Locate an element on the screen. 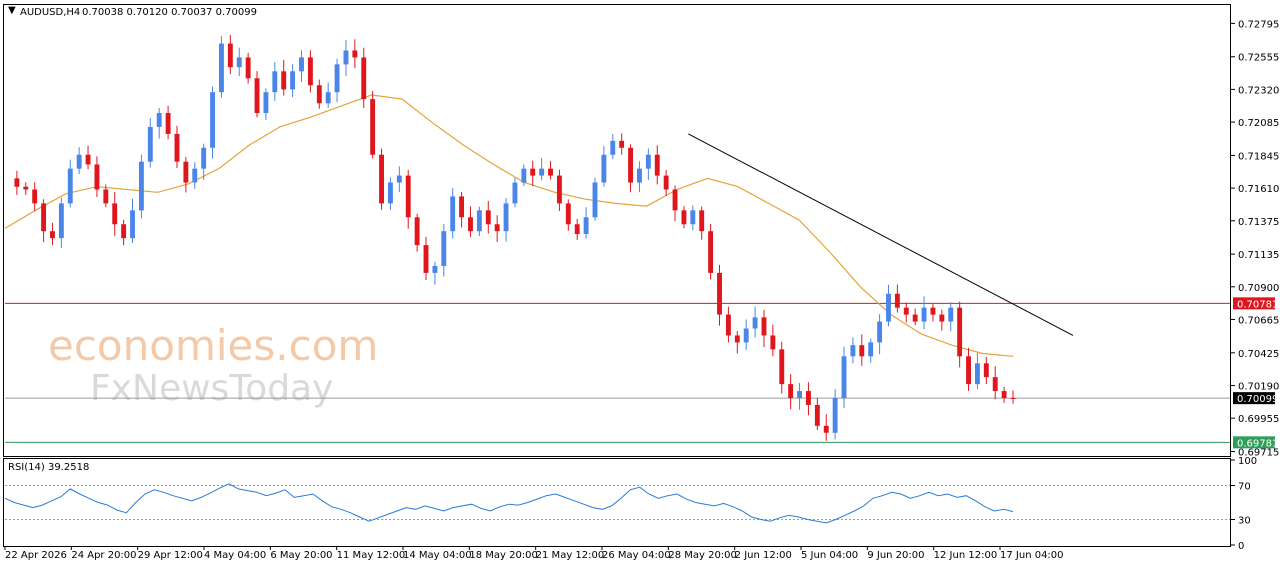  x-tick-label: 24 Apr 20:00 is located at coordinates (103, 555).